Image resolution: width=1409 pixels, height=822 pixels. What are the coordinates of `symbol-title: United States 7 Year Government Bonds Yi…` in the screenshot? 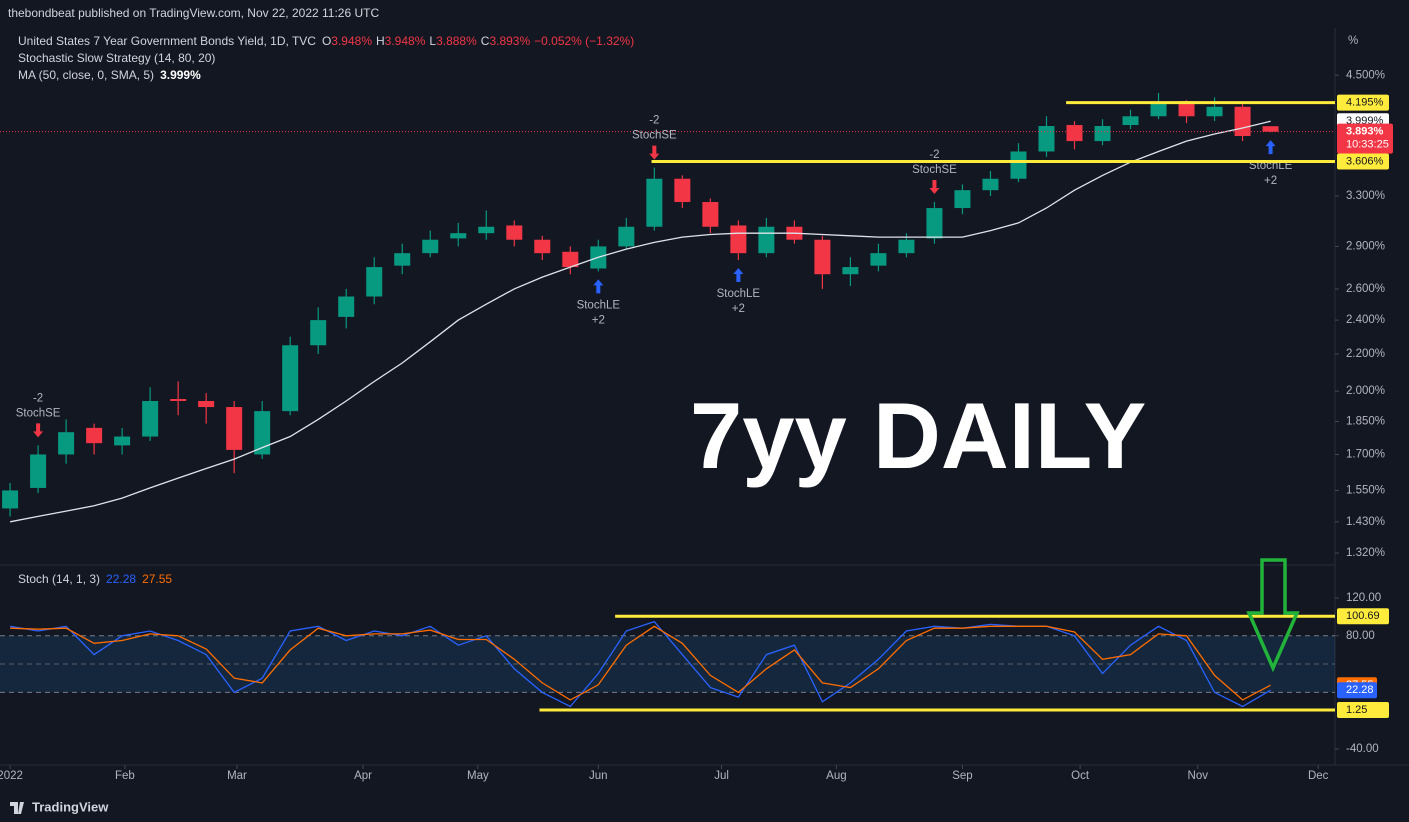 It's located at (167, 41).